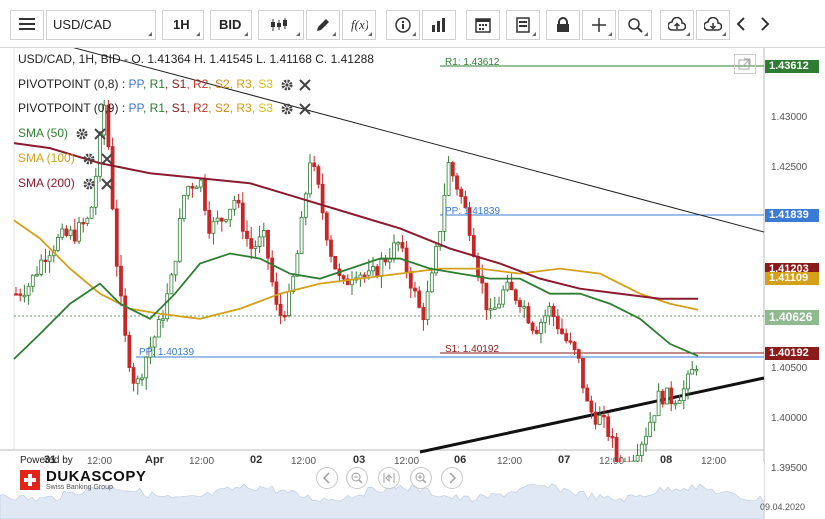 Image resolution: width=825 pixels, height=519 pixels. I want to click on lock-icon, so click(563, 24).